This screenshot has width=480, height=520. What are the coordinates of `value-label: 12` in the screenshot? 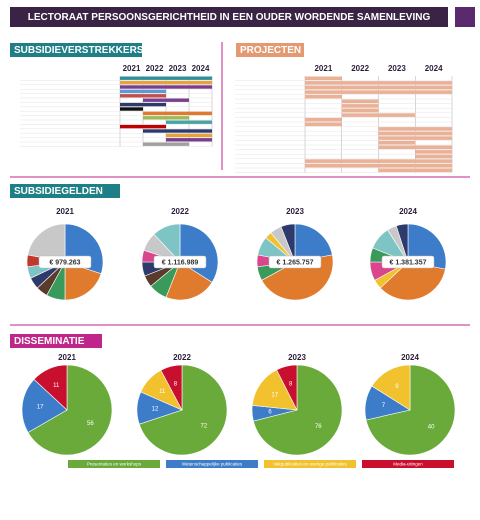 It's located at (155, 409).